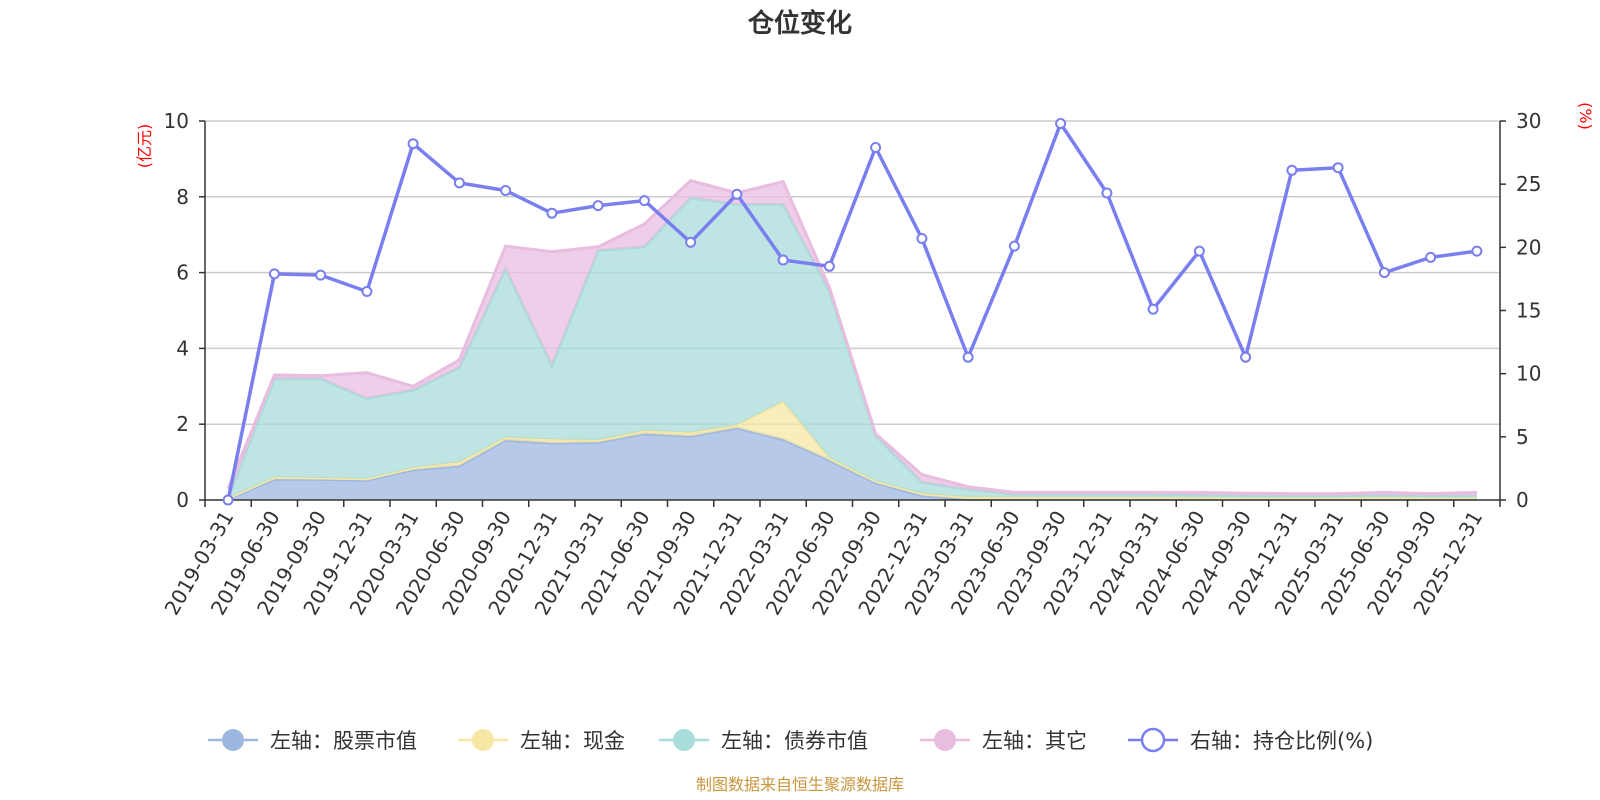 This screenshot has width=1600, height=800. Describe the element at coordinates (182, 500) in the screenshot. I see `left-tick-label: 0` at that location.